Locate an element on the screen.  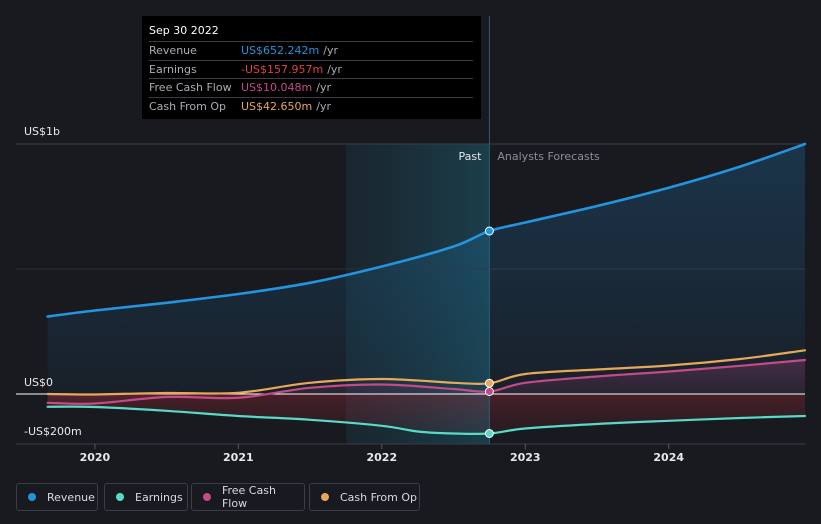
y-tick-label-top: US$1b is located at coordinates (42, 131).